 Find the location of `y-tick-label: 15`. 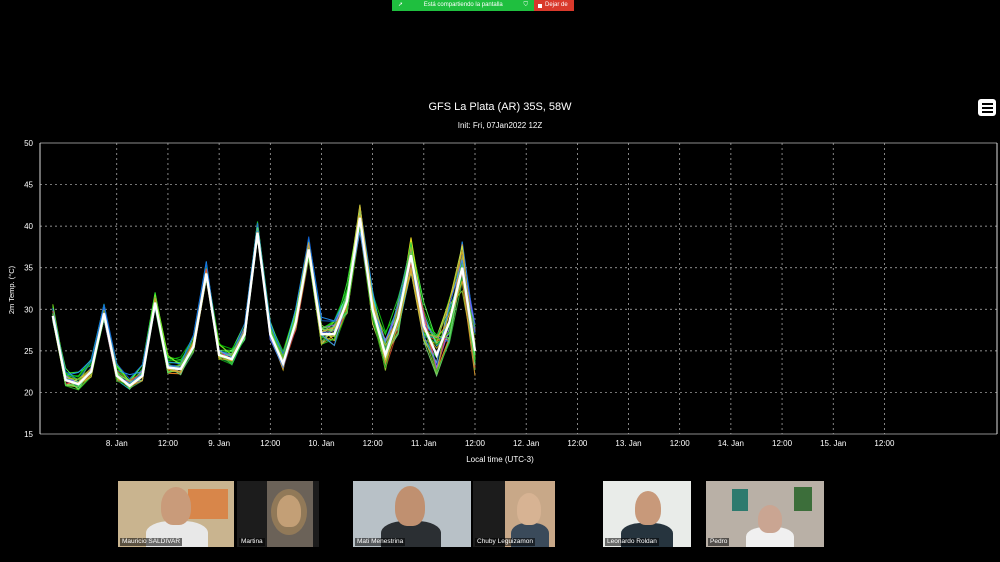

y-tick-label: 15 is located at coordinates (28, 434).